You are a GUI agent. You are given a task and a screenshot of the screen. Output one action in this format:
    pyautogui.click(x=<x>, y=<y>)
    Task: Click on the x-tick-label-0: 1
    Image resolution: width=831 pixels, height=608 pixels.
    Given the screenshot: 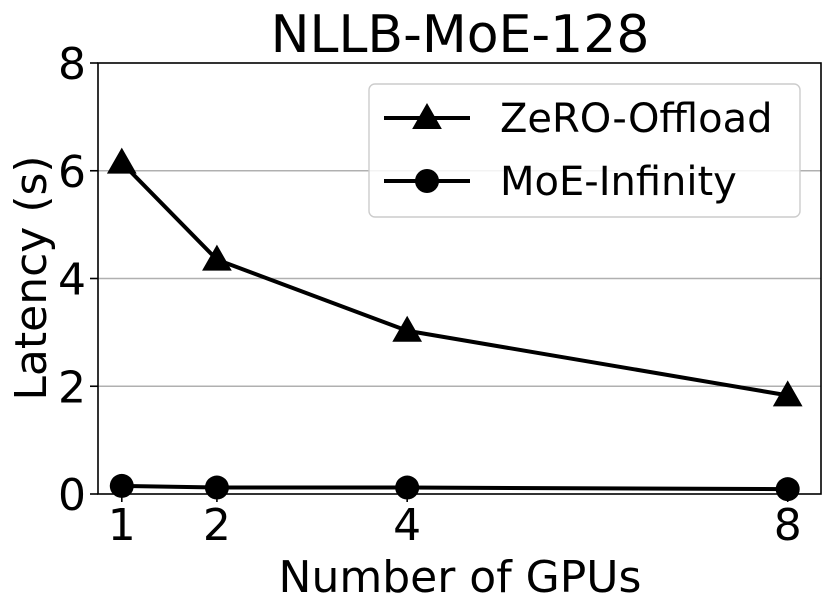 What is the action you would take?
    pyautogui.click(x=122, y=525)
    